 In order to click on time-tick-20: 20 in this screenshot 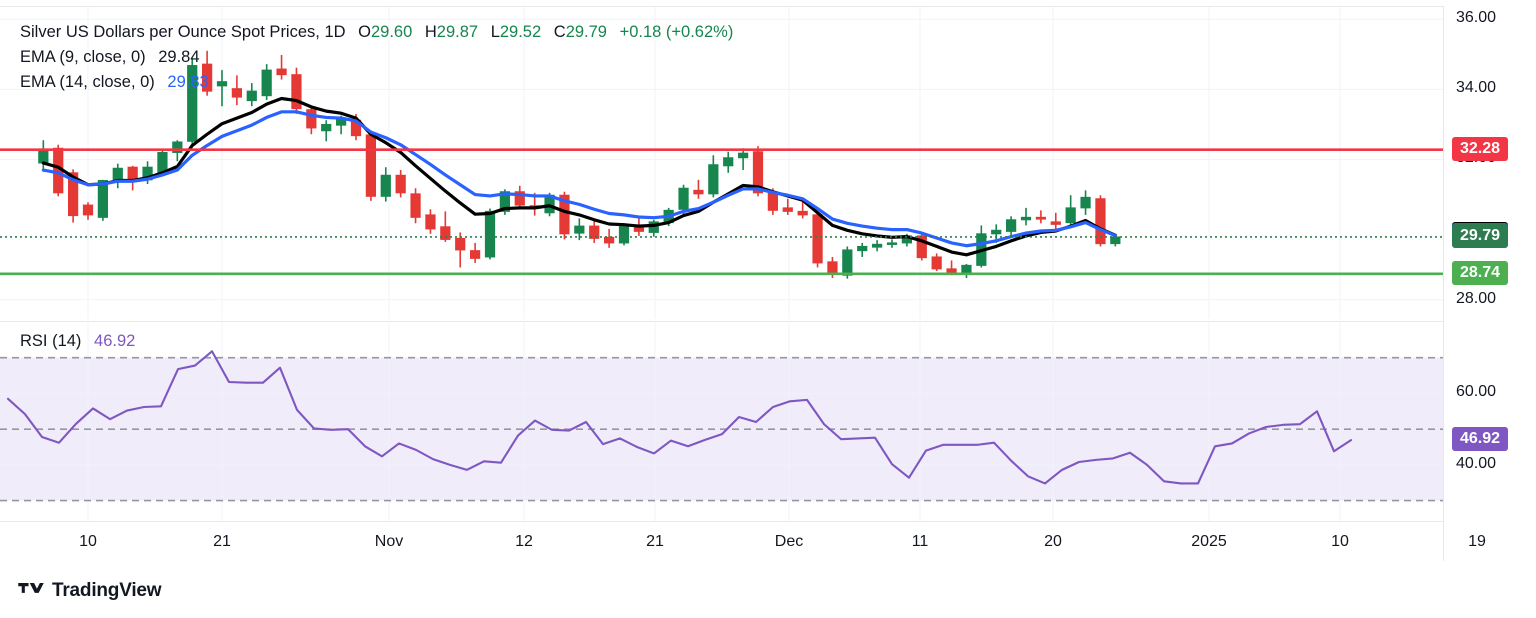, I will do `click(1053, 541)`.